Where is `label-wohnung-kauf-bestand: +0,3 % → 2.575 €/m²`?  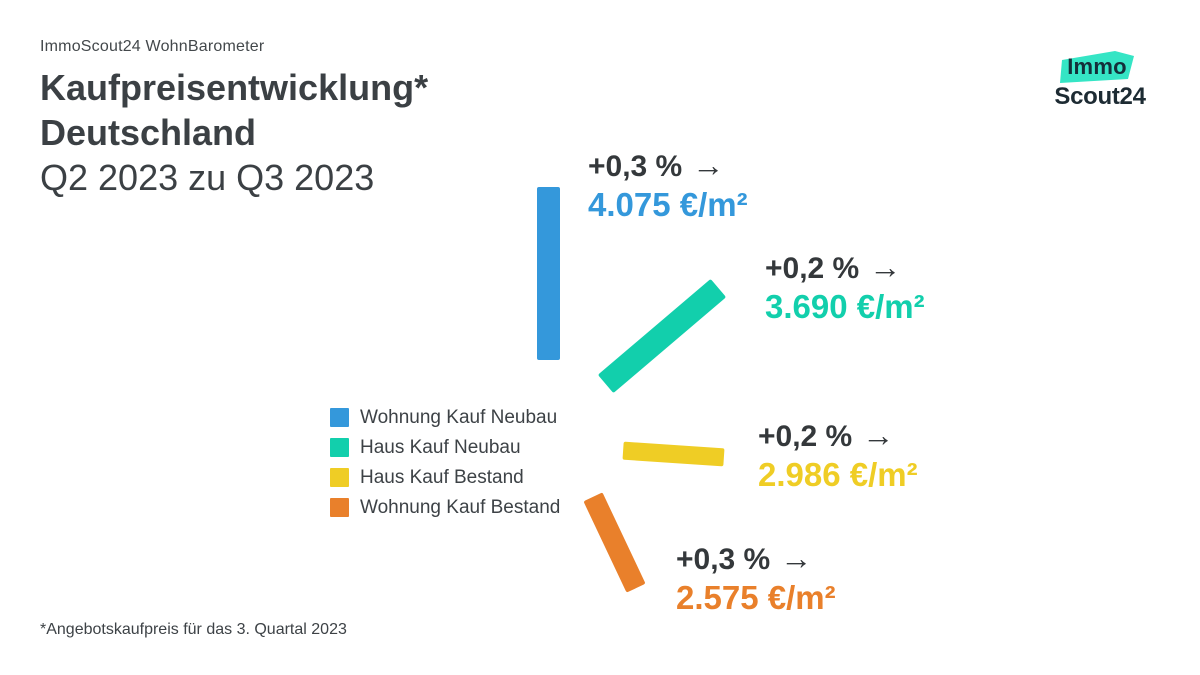 label-wohnung-kauf-bestand: +0,3 % → 2.575 €/m² is located at coordinates (756, 578).